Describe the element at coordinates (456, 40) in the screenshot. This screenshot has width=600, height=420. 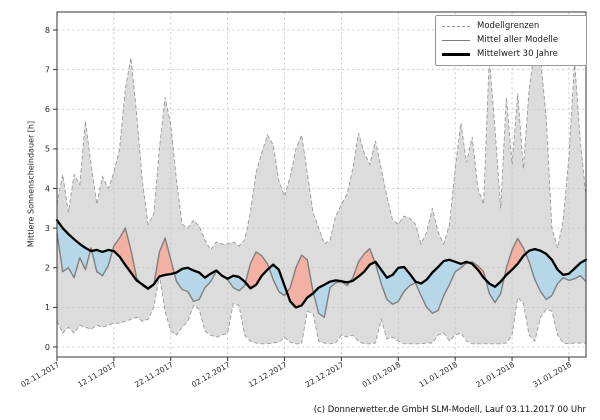
I see `gray-line-icon` at that location.